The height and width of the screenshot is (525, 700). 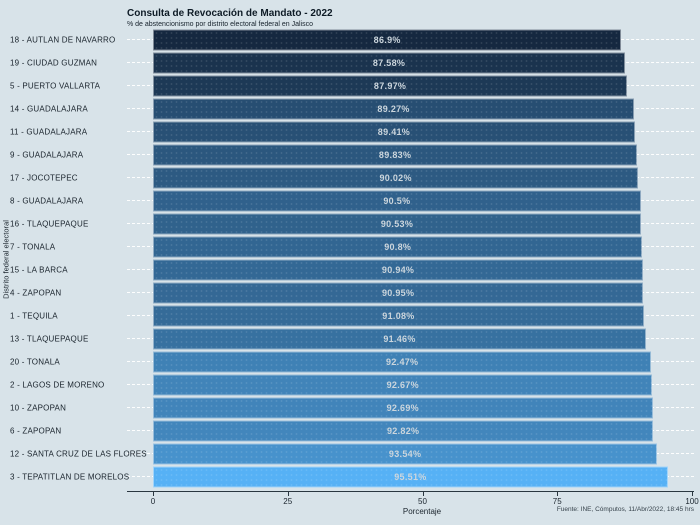 I want to click on category-label: 2 - LAGOS DE MORENO, so click(x=57, y=385).